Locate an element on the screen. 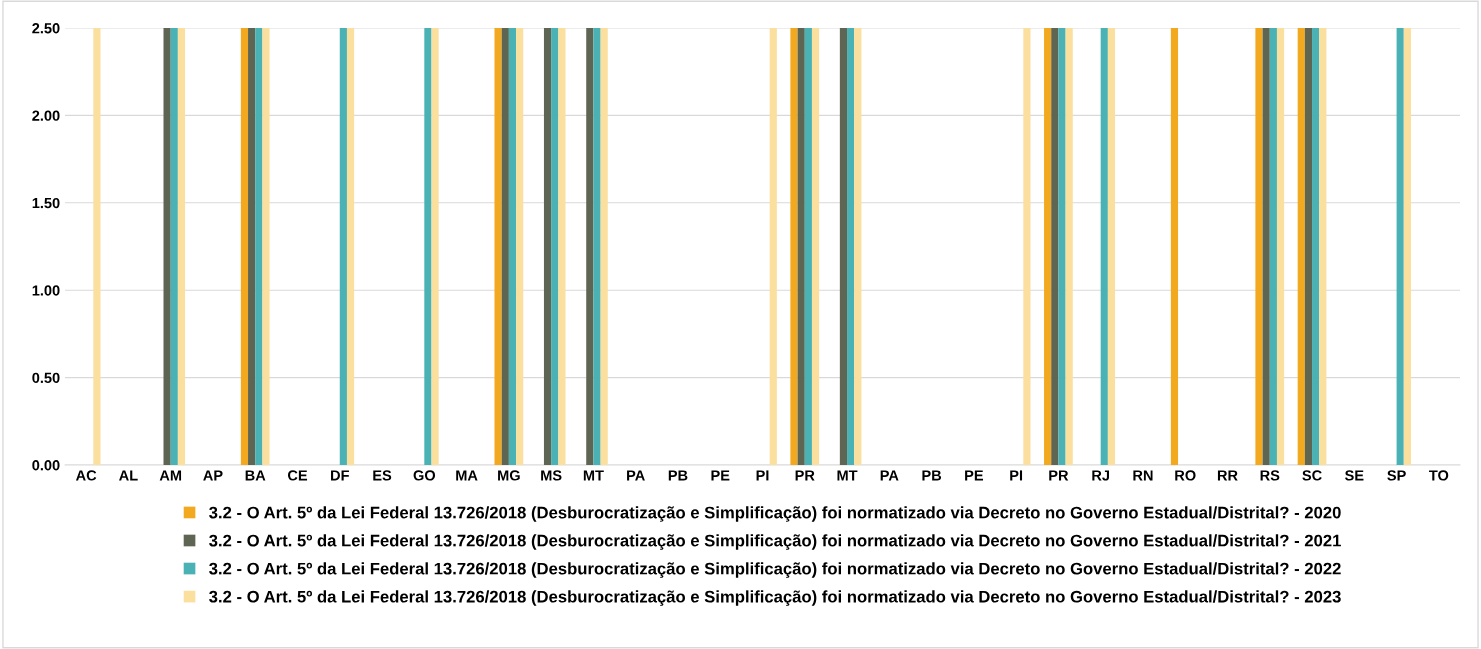 This screenshot has height=649, width=1481. y-tick-label: 1.50 is located at coordinates (46, 203).